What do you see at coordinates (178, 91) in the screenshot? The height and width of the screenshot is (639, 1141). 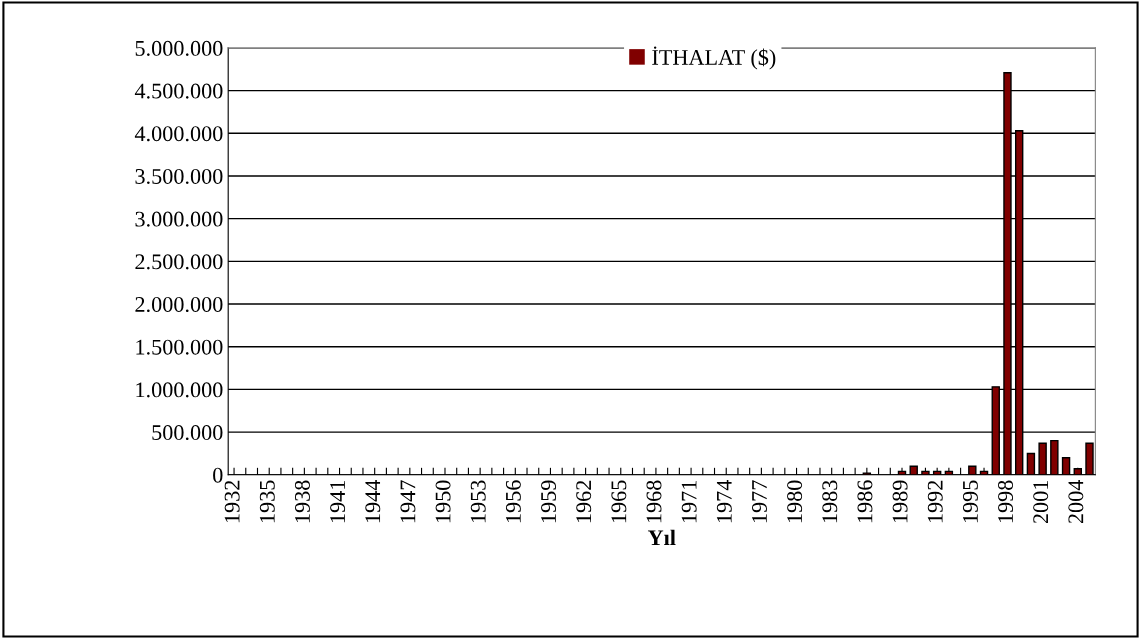 I see `y-tick-label: 4.500.000` at bounding box center [178, 91].